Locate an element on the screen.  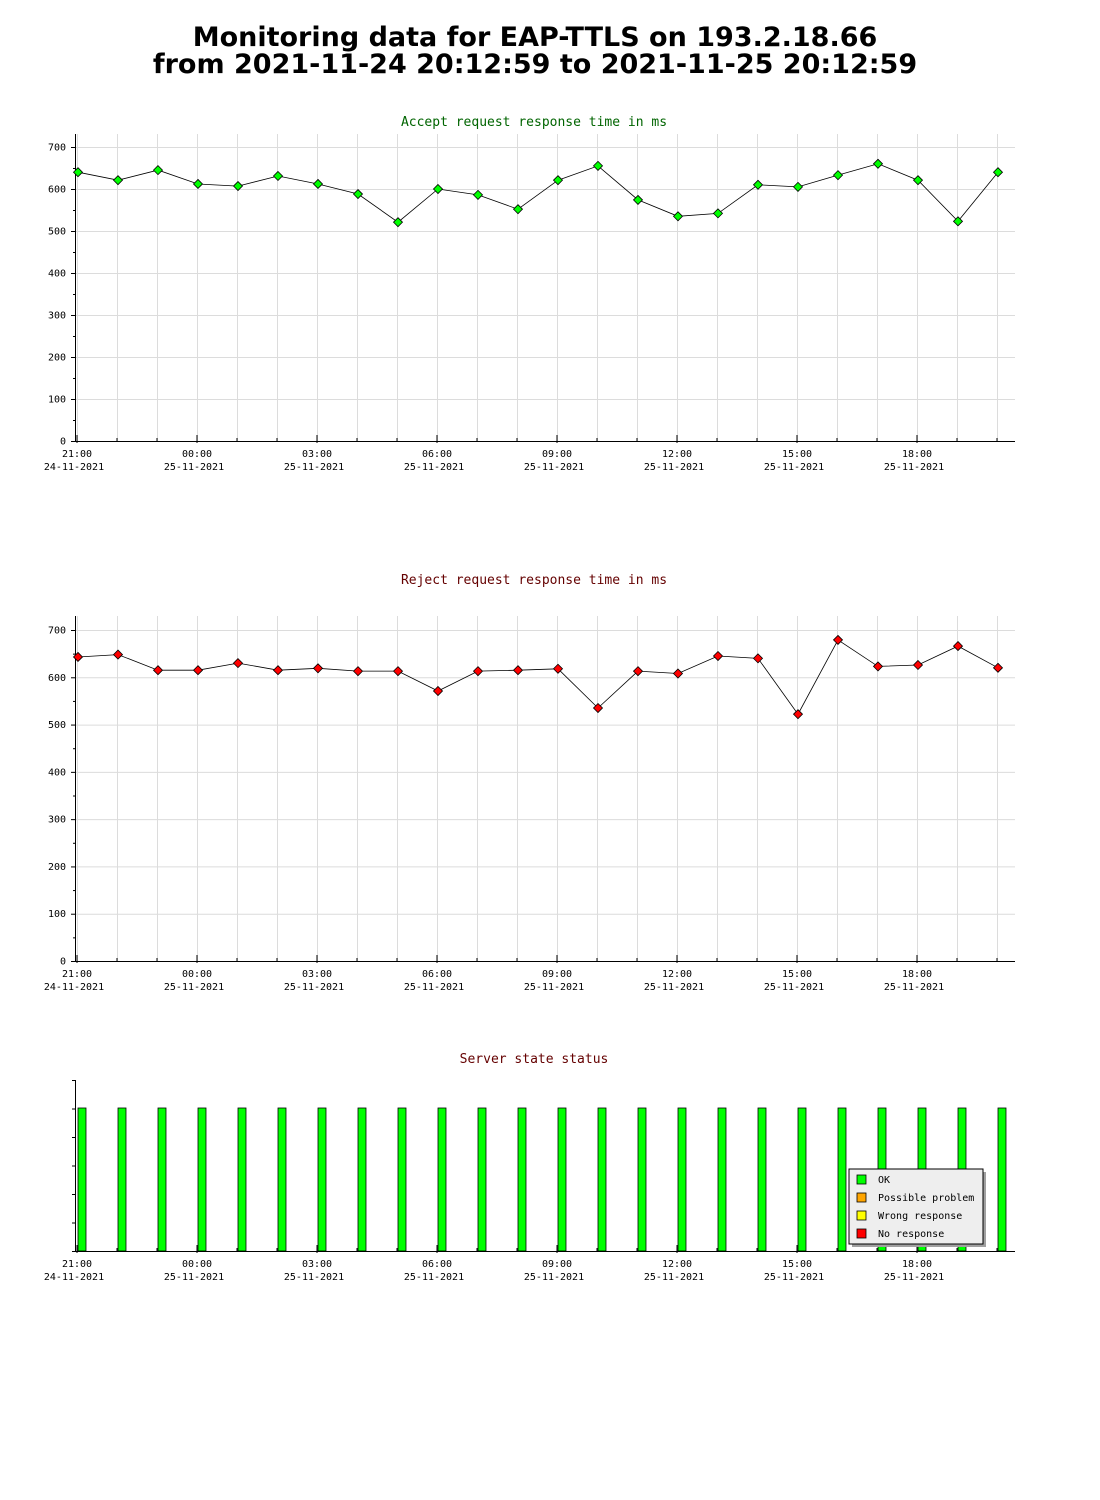
legend-box is located at coordinates (916, 1206).